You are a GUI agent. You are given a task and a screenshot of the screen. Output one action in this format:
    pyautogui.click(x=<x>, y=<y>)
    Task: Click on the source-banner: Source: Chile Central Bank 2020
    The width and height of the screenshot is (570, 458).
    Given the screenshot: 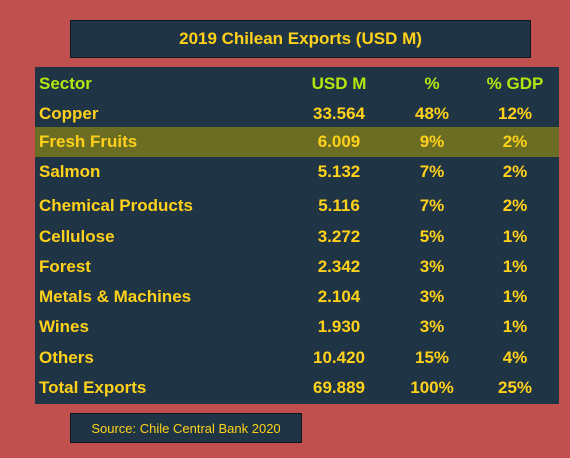 What is the action you would take?
    pyautogui.click(x=186, y=428)
    